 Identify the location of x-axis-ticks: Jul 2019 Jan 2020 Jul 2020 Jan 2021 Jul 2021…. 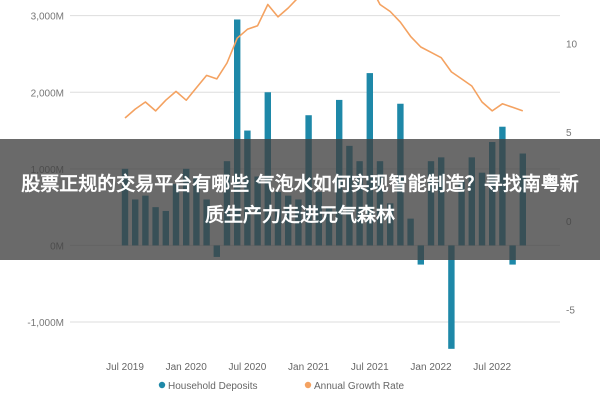
(308, 367).